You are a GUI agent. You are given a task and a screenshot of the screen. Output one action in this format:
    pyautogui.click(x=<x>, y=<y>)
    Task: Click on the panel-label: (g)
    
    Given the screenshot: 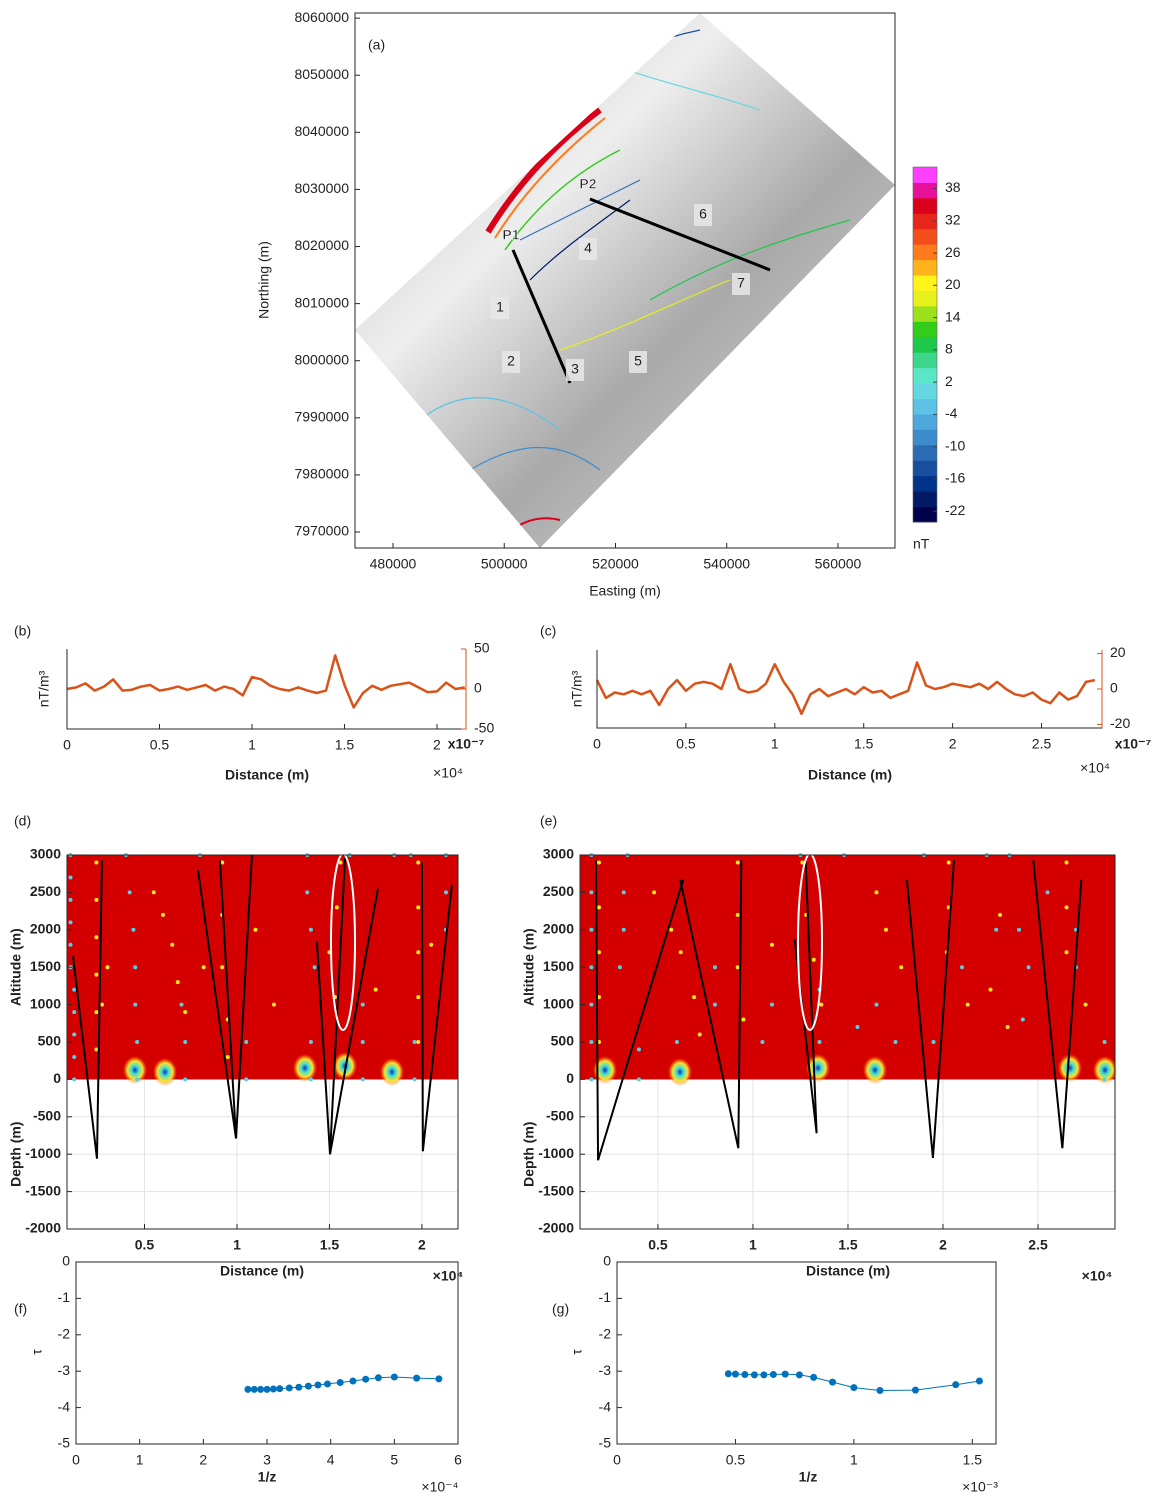 What is the action you would take?
    pyautogui.click(x=560, y=1309)
    